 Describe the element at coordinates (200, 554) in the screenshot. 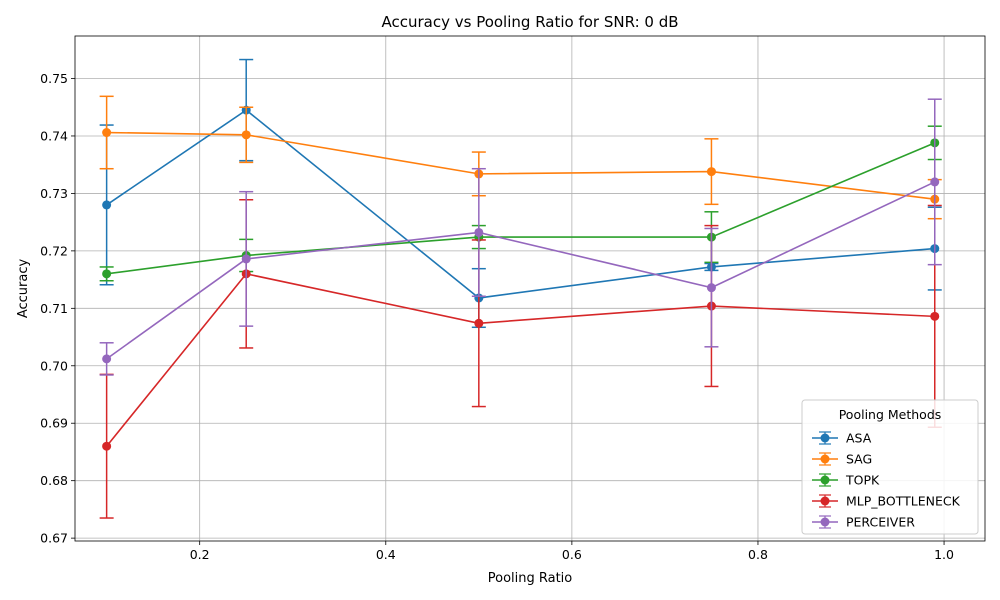

I see `x-tick-label: 0.2` at that location.